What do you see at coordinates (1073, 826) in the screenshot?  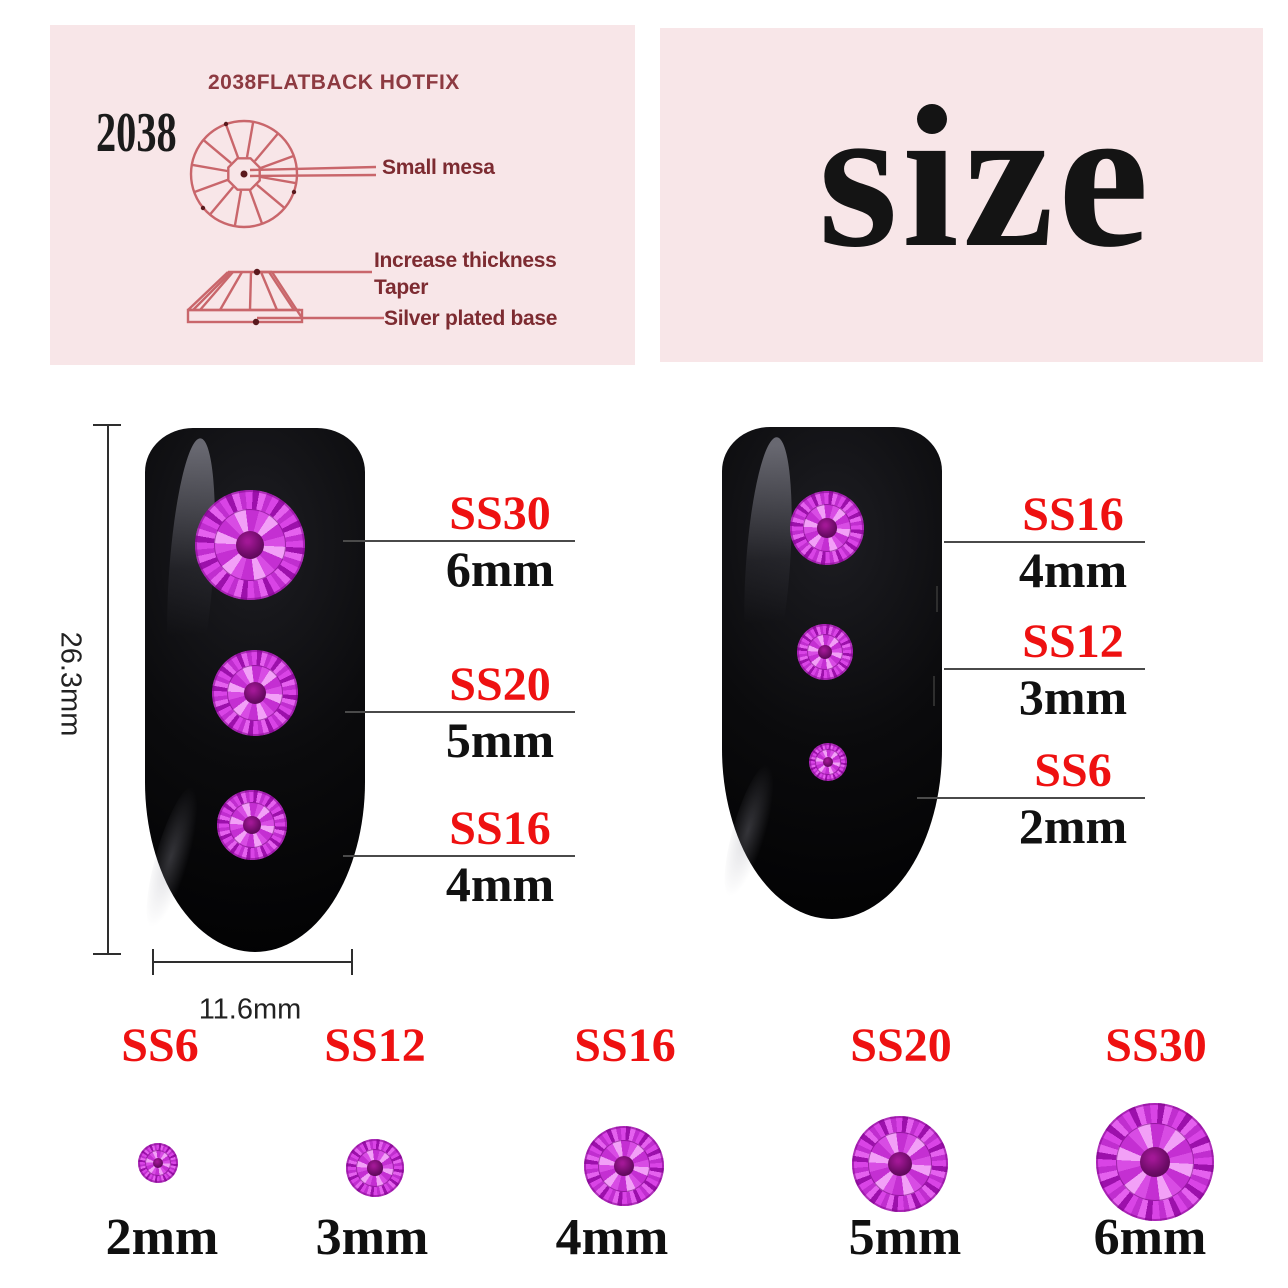 I see `callout-mm-label: 2mm` at bounding box center [1073, 826].